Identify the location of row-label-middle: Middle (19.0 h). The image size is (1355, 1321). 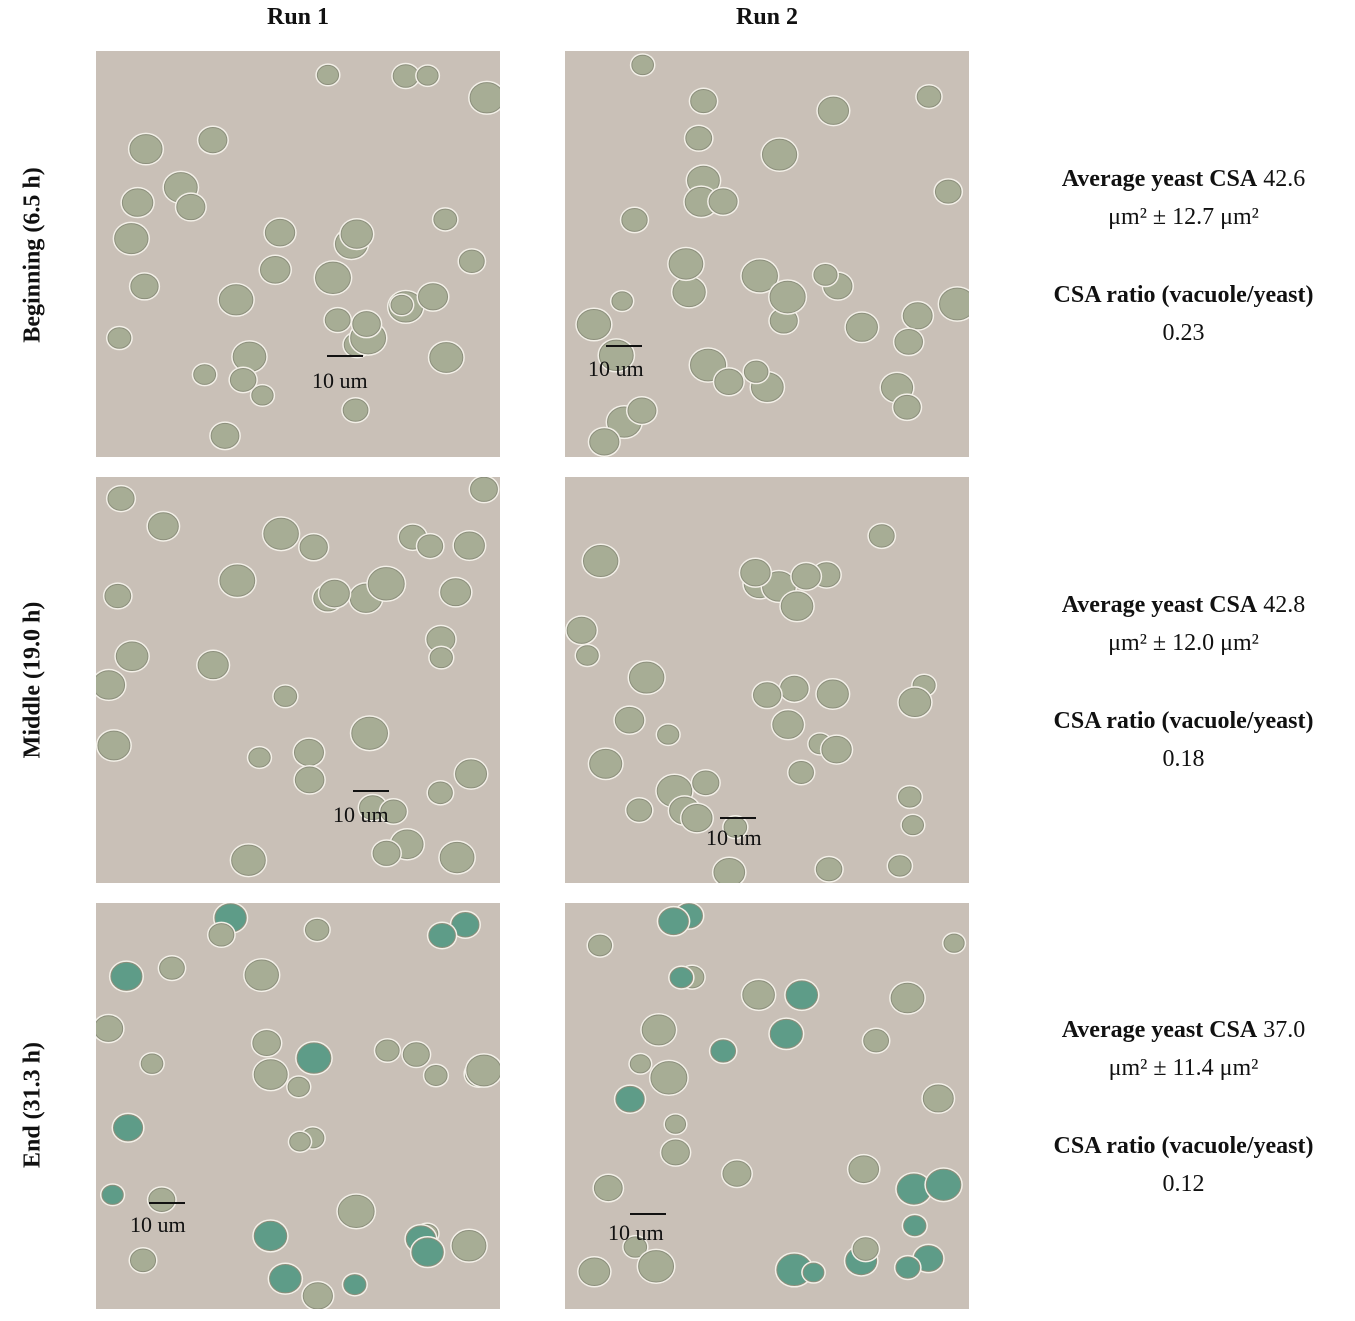
(32, 680).